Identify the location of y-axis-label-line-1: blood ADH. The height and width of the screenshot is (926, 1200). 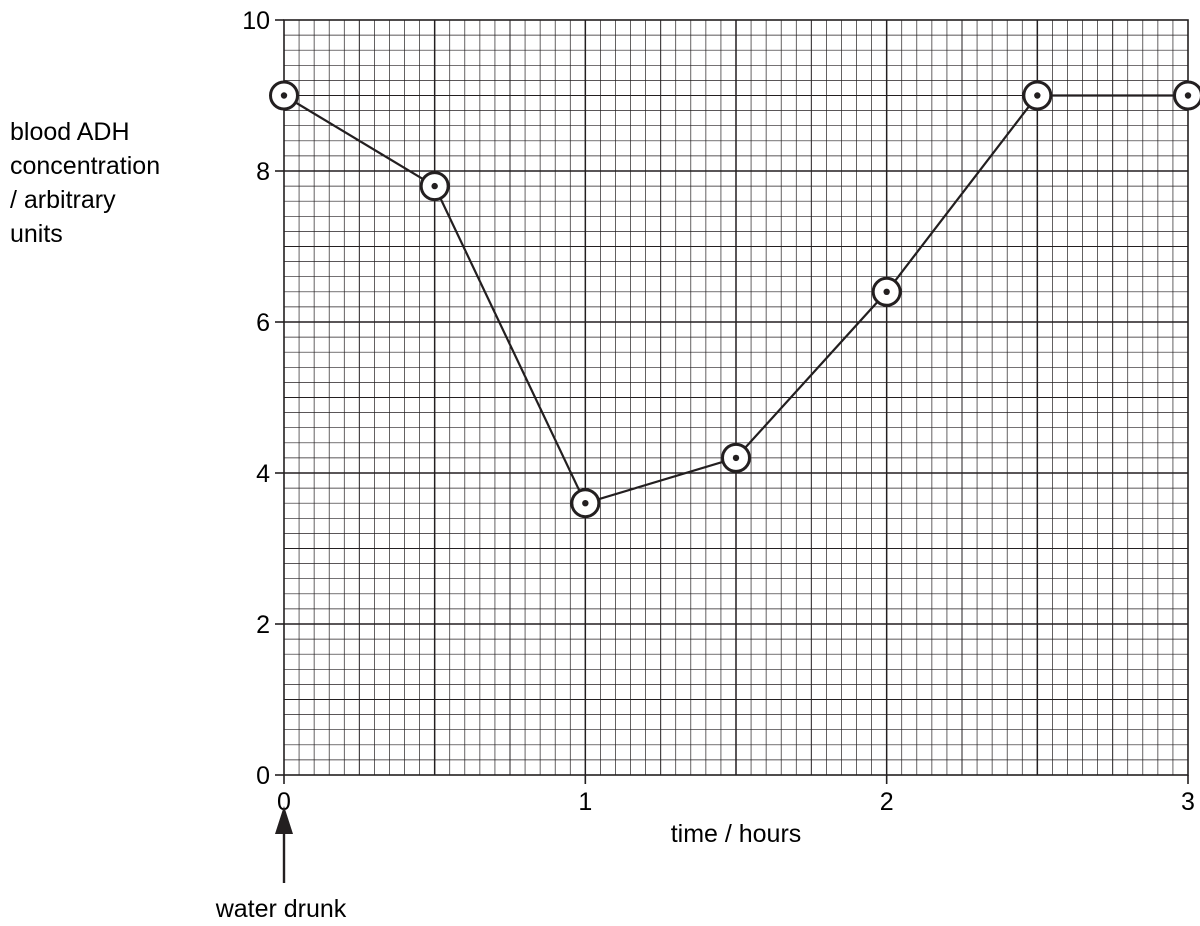
(70, 132).